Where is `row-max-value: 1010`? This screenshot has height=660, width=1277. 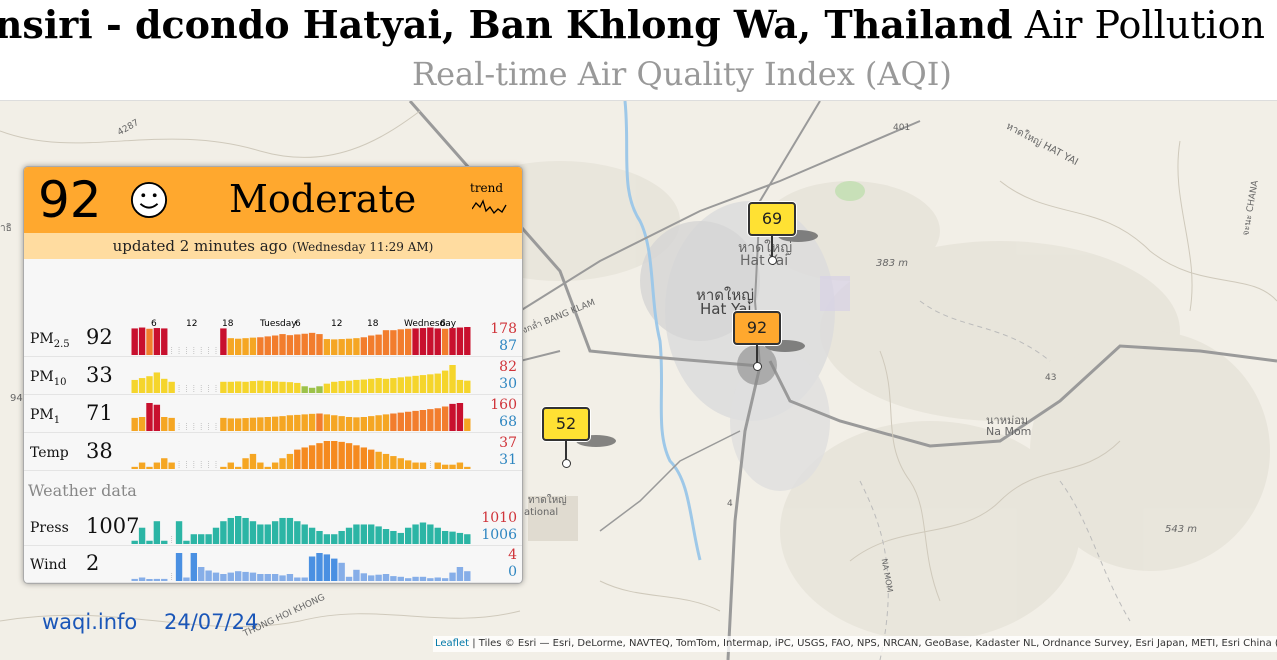
row-max-value: 1010 is located at coordinates (499, 518).